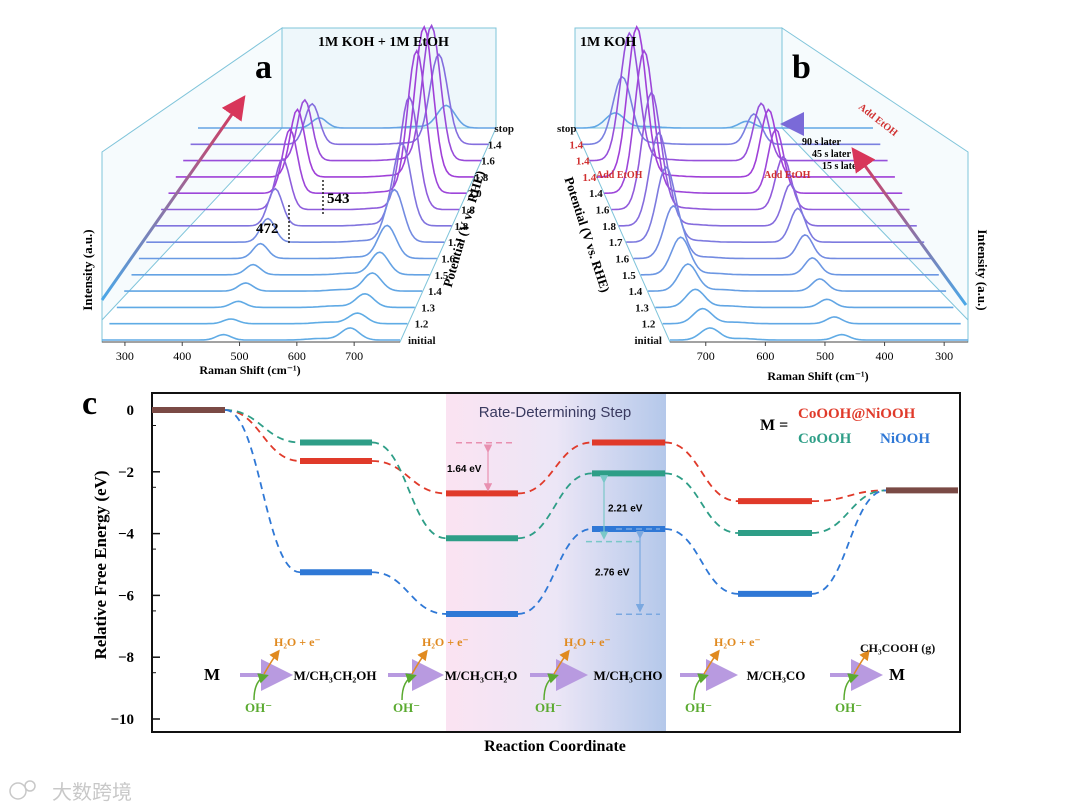 Image resolution: width=1080 pixels, height=810 pixels. Describe the element at coordinates (603, 211) in the screenshot. I see `potential-label-8: 1.6` at that location.